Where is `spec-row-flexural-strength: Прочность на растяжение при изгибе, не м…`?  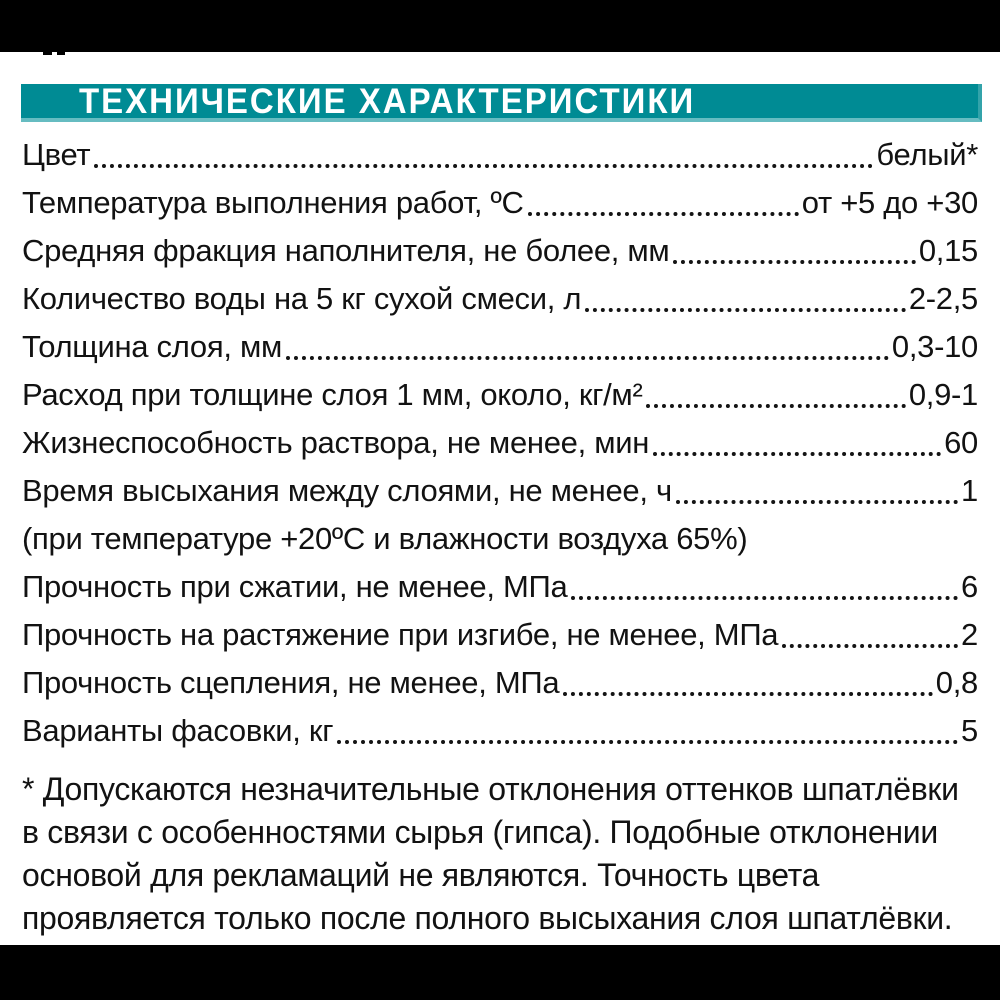 spec-row-flexural-strength: Прочность на растяжение при изгибе, не м… is located at coordinates (500, 634).